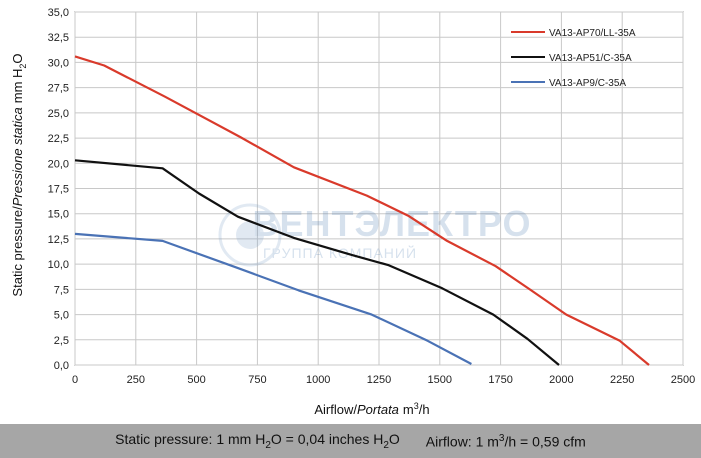 This screenshot has width=701, height=458. I want to click on y-tick-label: 0,0, so click(61, 366).